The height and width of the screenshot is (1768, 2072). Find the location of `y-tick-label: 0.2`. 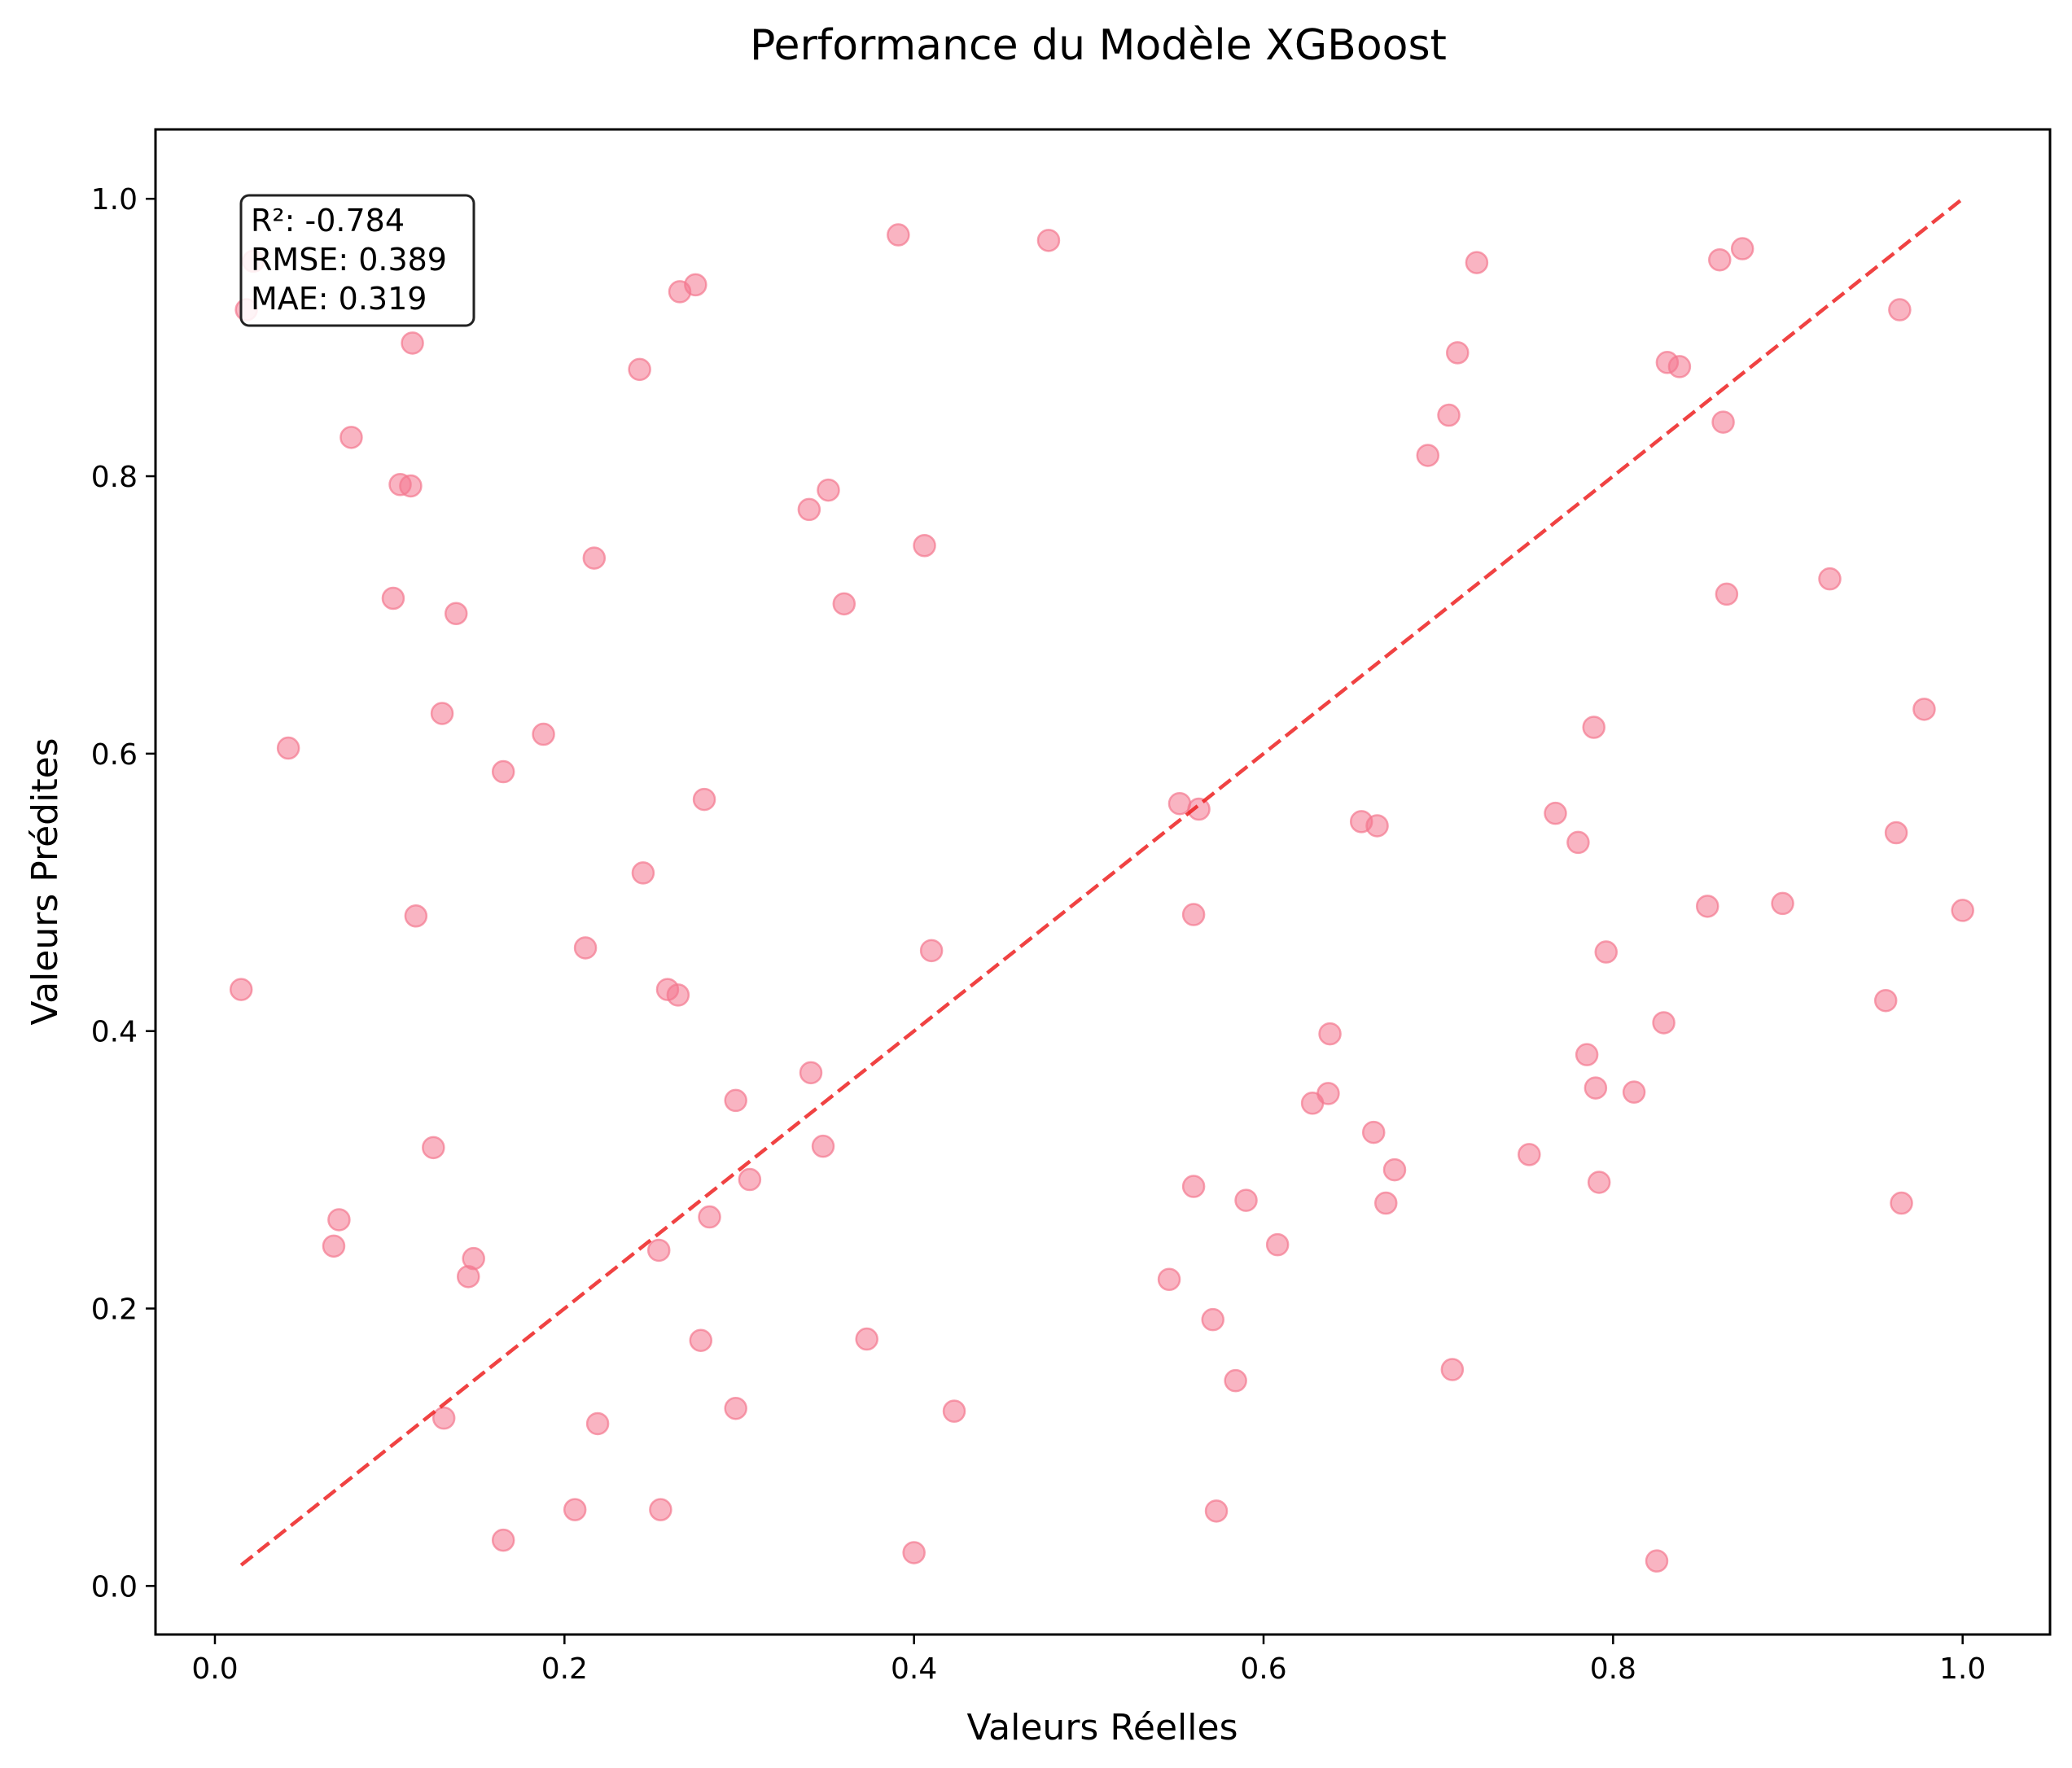

y-tick-label: 0.2 is located at coordinates (115, 1310).